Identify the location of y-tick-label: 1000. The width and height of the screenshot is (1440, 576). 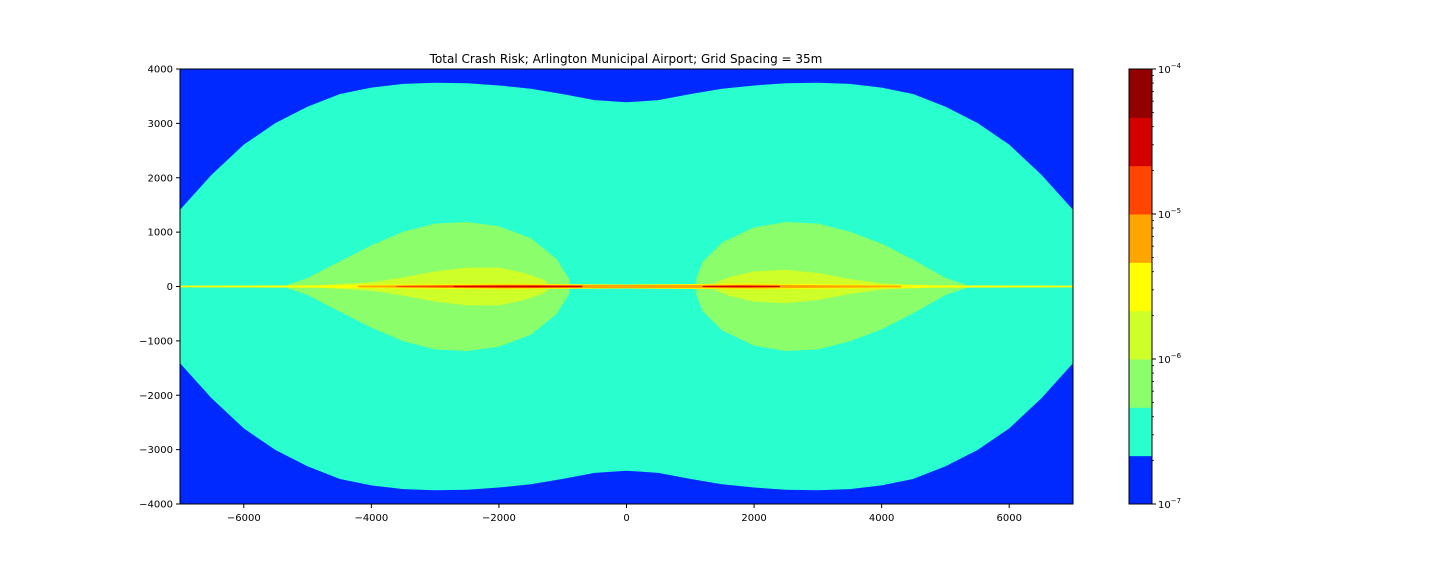
(160, 233).